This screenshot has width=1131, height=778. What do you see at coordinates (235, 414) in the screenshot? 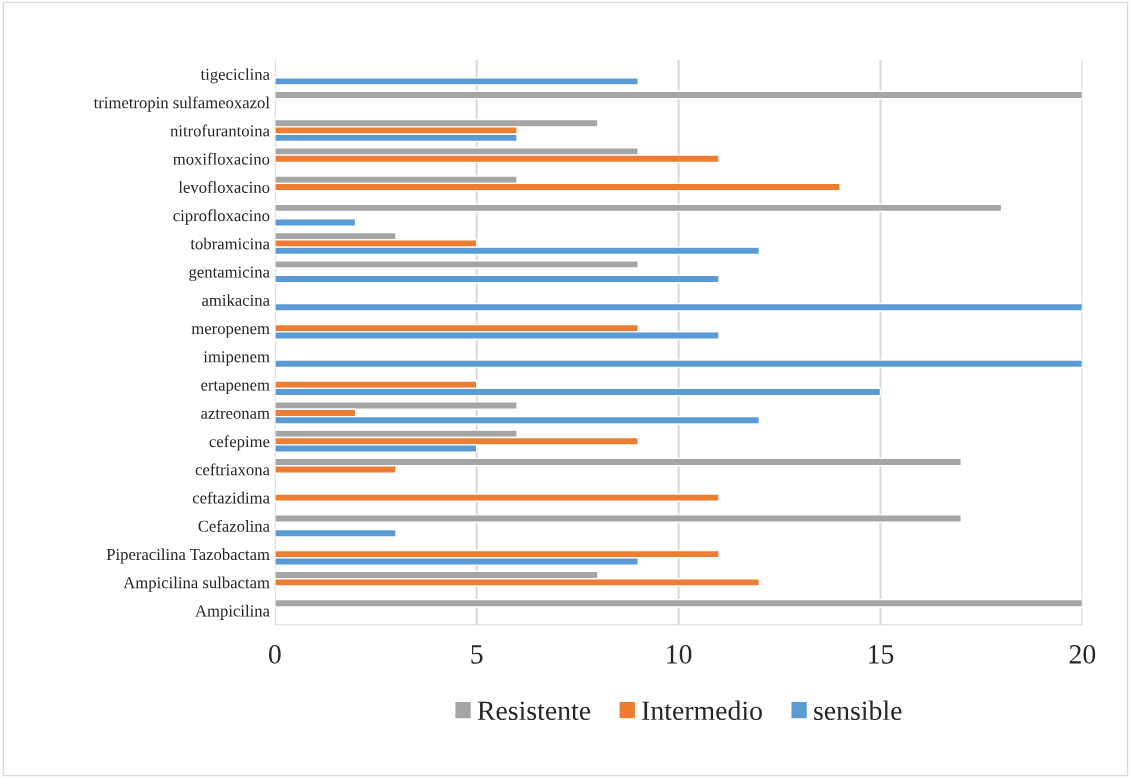
I see `y-tick-label: aztreonam` at bounding box center [235, 414].